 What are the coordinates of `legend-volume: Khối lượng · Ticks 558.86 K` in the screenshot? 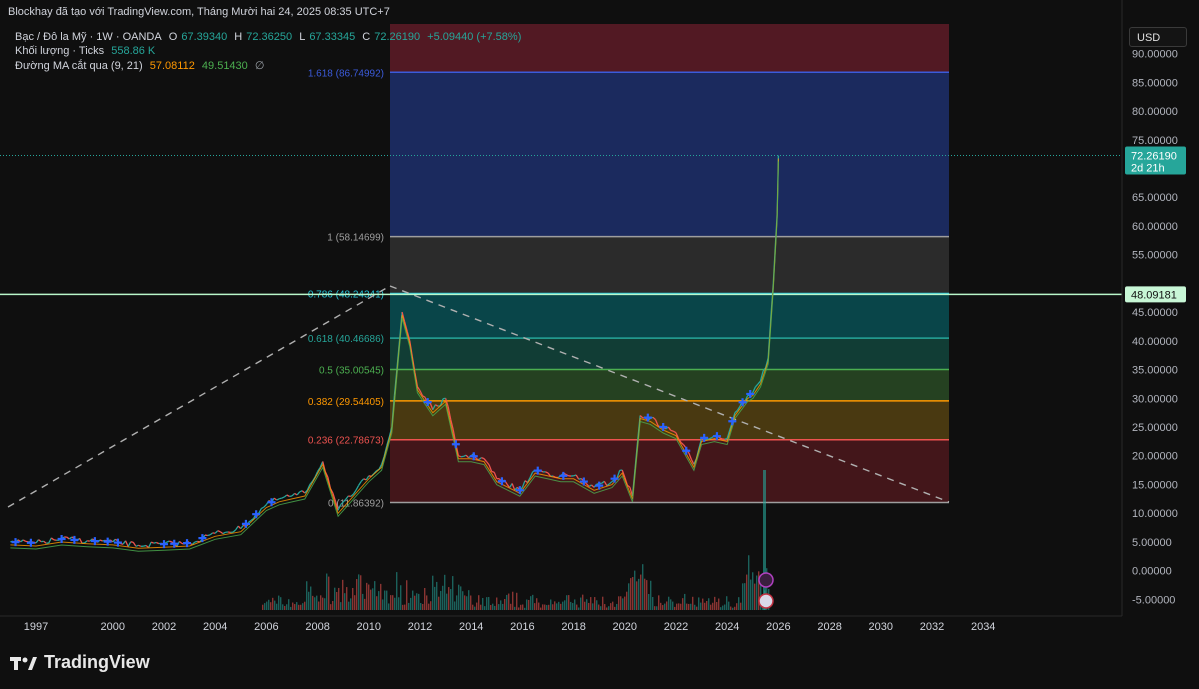 It's located at (87, 51).